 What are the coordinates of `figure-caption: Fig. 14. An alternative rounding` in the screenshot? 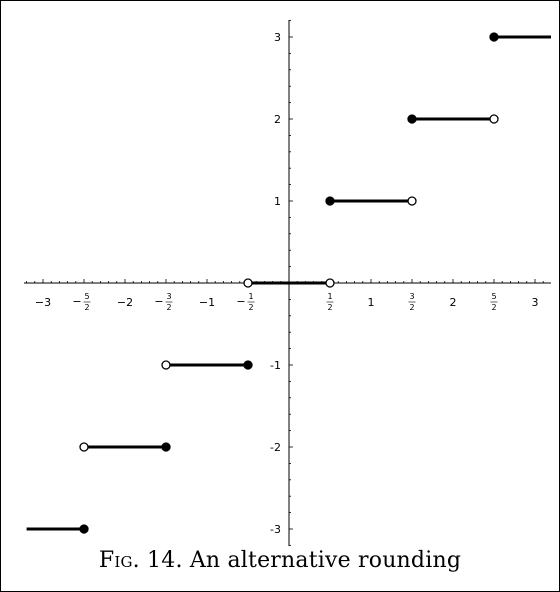 It's located at (280, 560).